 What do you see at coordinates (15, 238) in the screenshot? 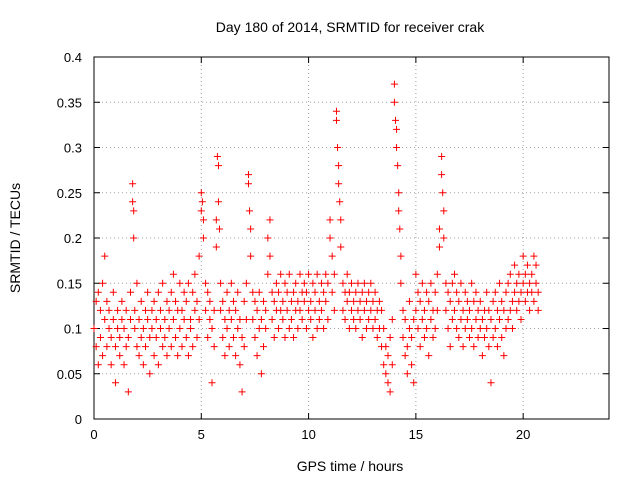
I see `y-axis-label: SRMTID / TECUs` at bounding box center [15, 238].